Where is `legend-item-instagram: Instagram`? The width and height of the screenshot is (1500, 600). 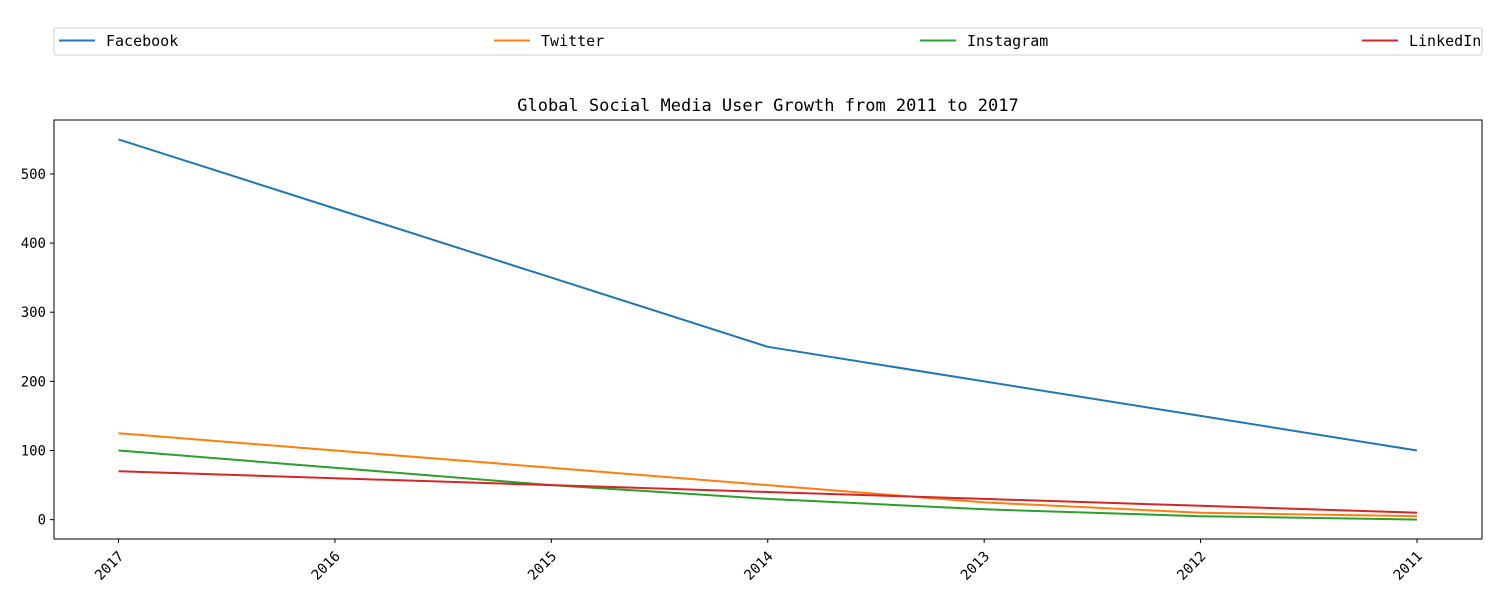
legend-item-instagram: Instagram is located at coordinates (984, 41).